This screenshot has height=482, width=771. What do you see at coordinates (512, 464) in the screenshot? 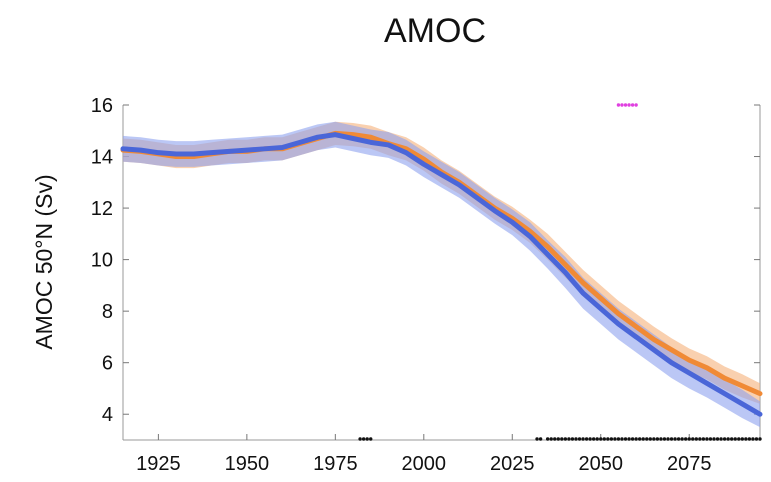
I see `x-tick-label: 2025` at bounding box center [512, 464].